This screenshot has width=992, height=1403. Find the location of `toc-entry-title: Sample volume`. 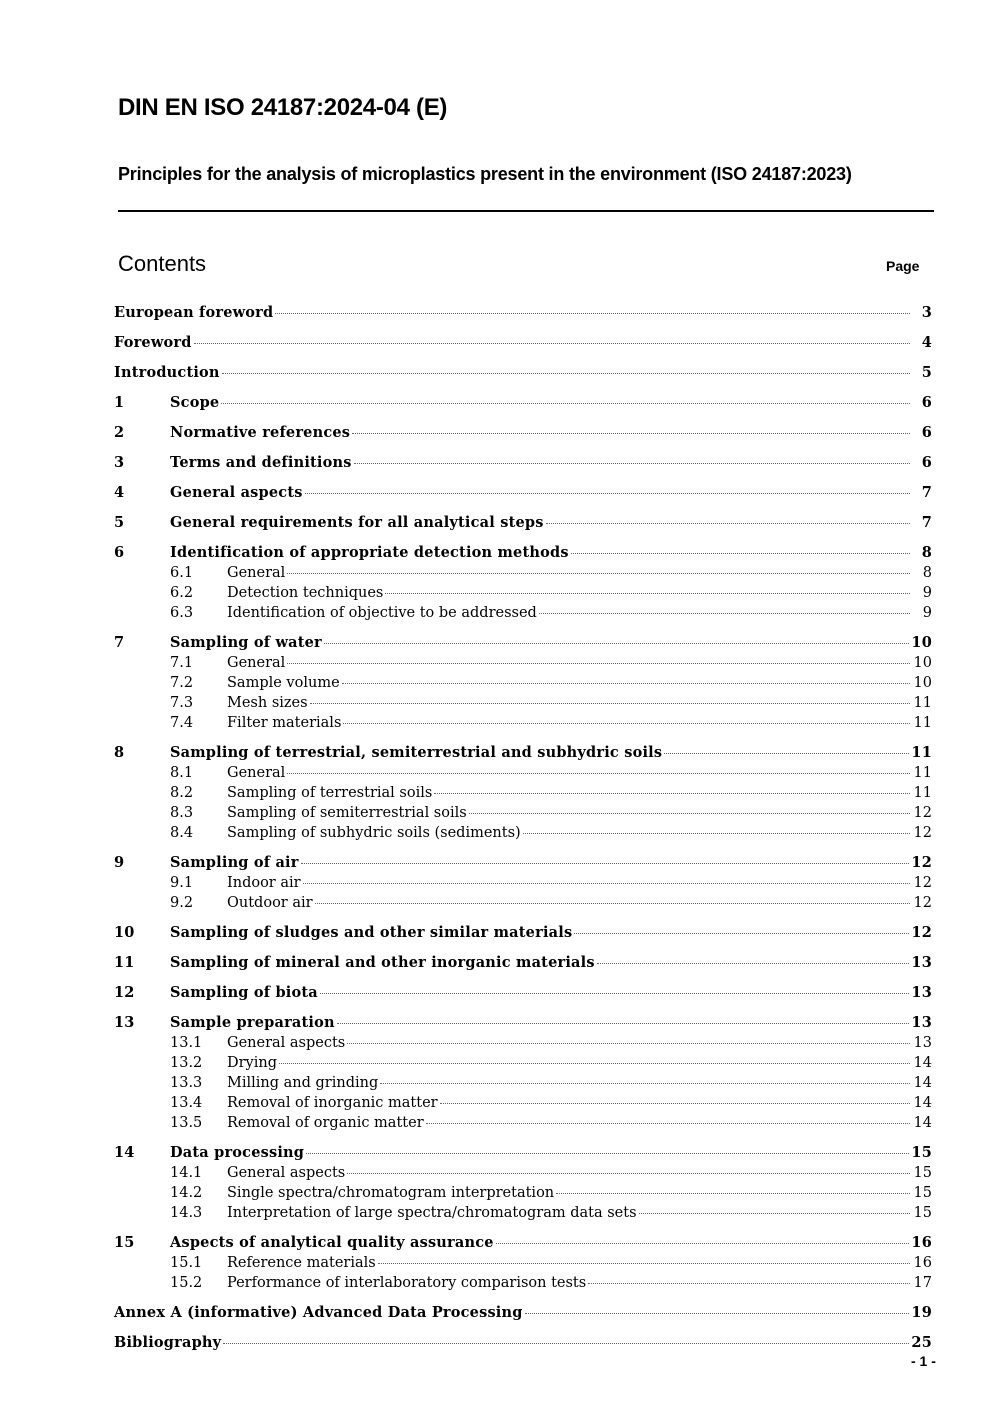

toc-entry-title: Sample volume is located at coordinates (283, 683).